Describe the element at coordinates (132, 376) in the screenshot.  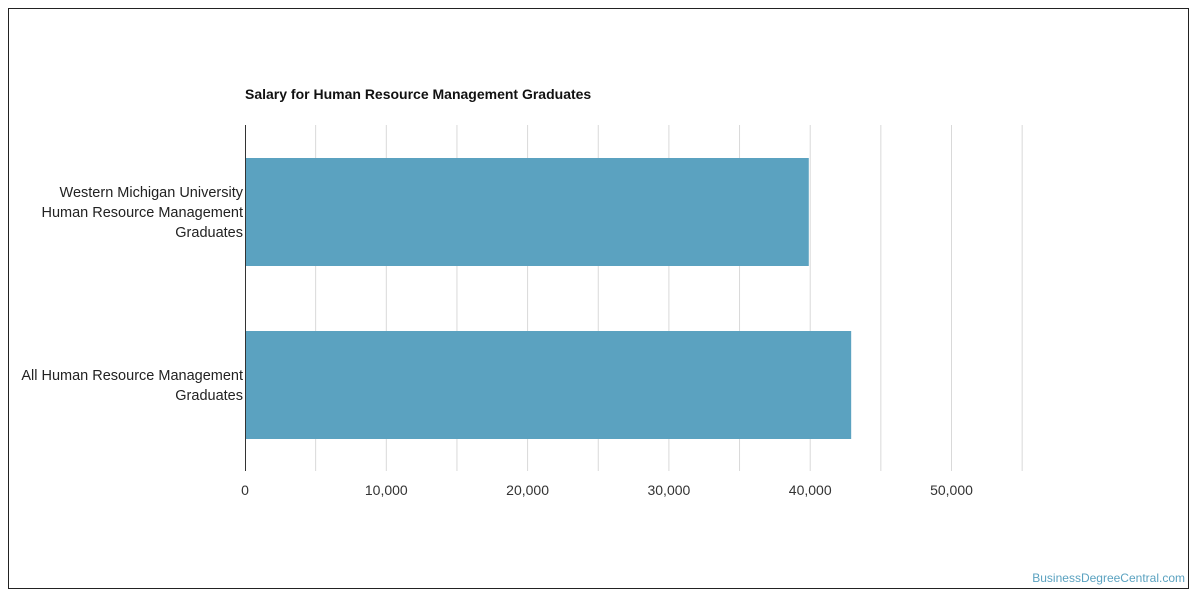
I see `category-label-line: All Human Resource Management` at that location.